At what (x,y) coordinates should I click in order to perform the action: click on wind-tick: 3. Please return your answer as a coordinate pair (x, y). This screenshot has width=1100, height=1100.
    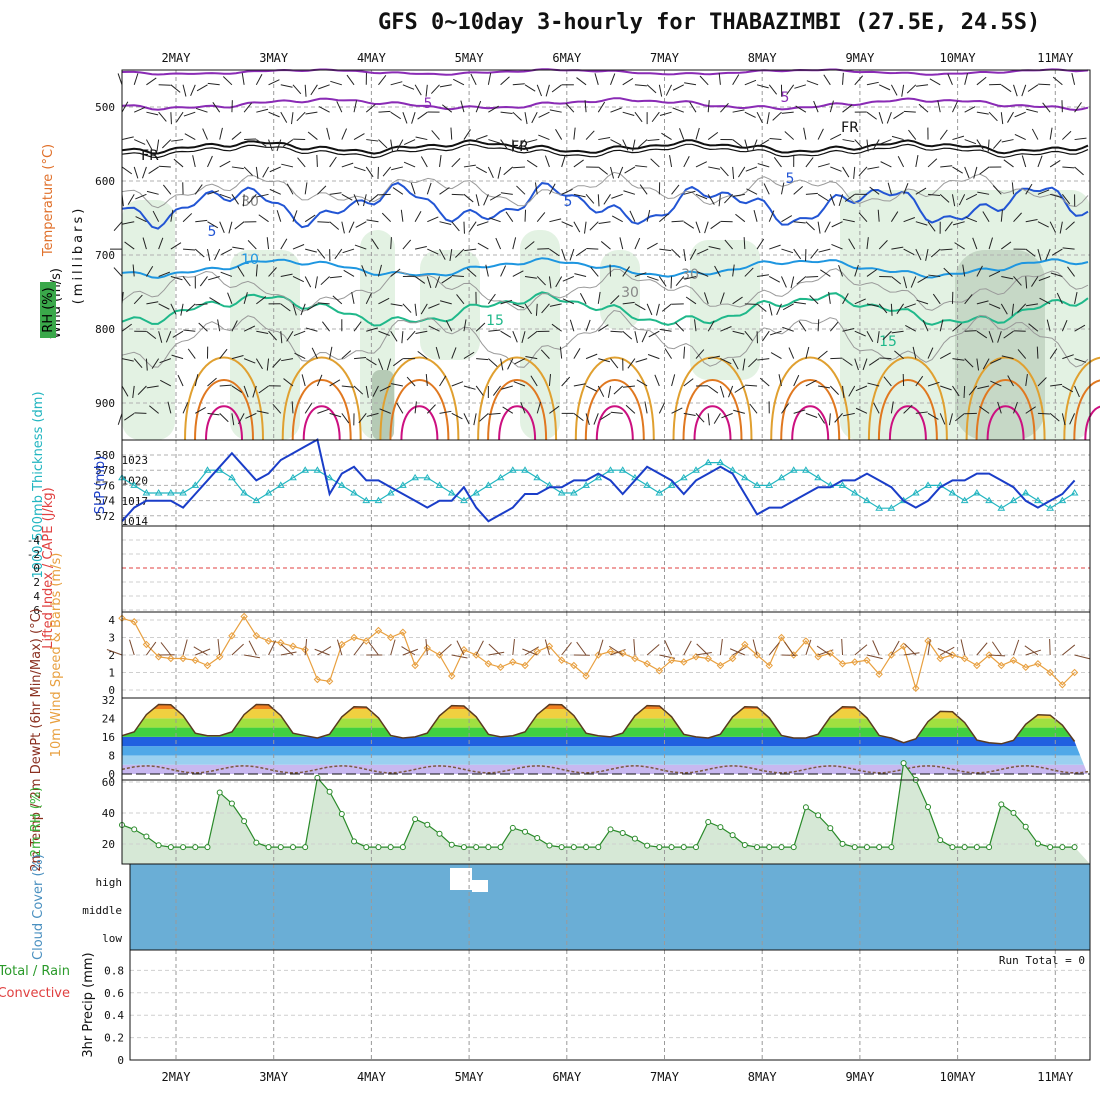
    Looking at the image, I should click on (111, 638).